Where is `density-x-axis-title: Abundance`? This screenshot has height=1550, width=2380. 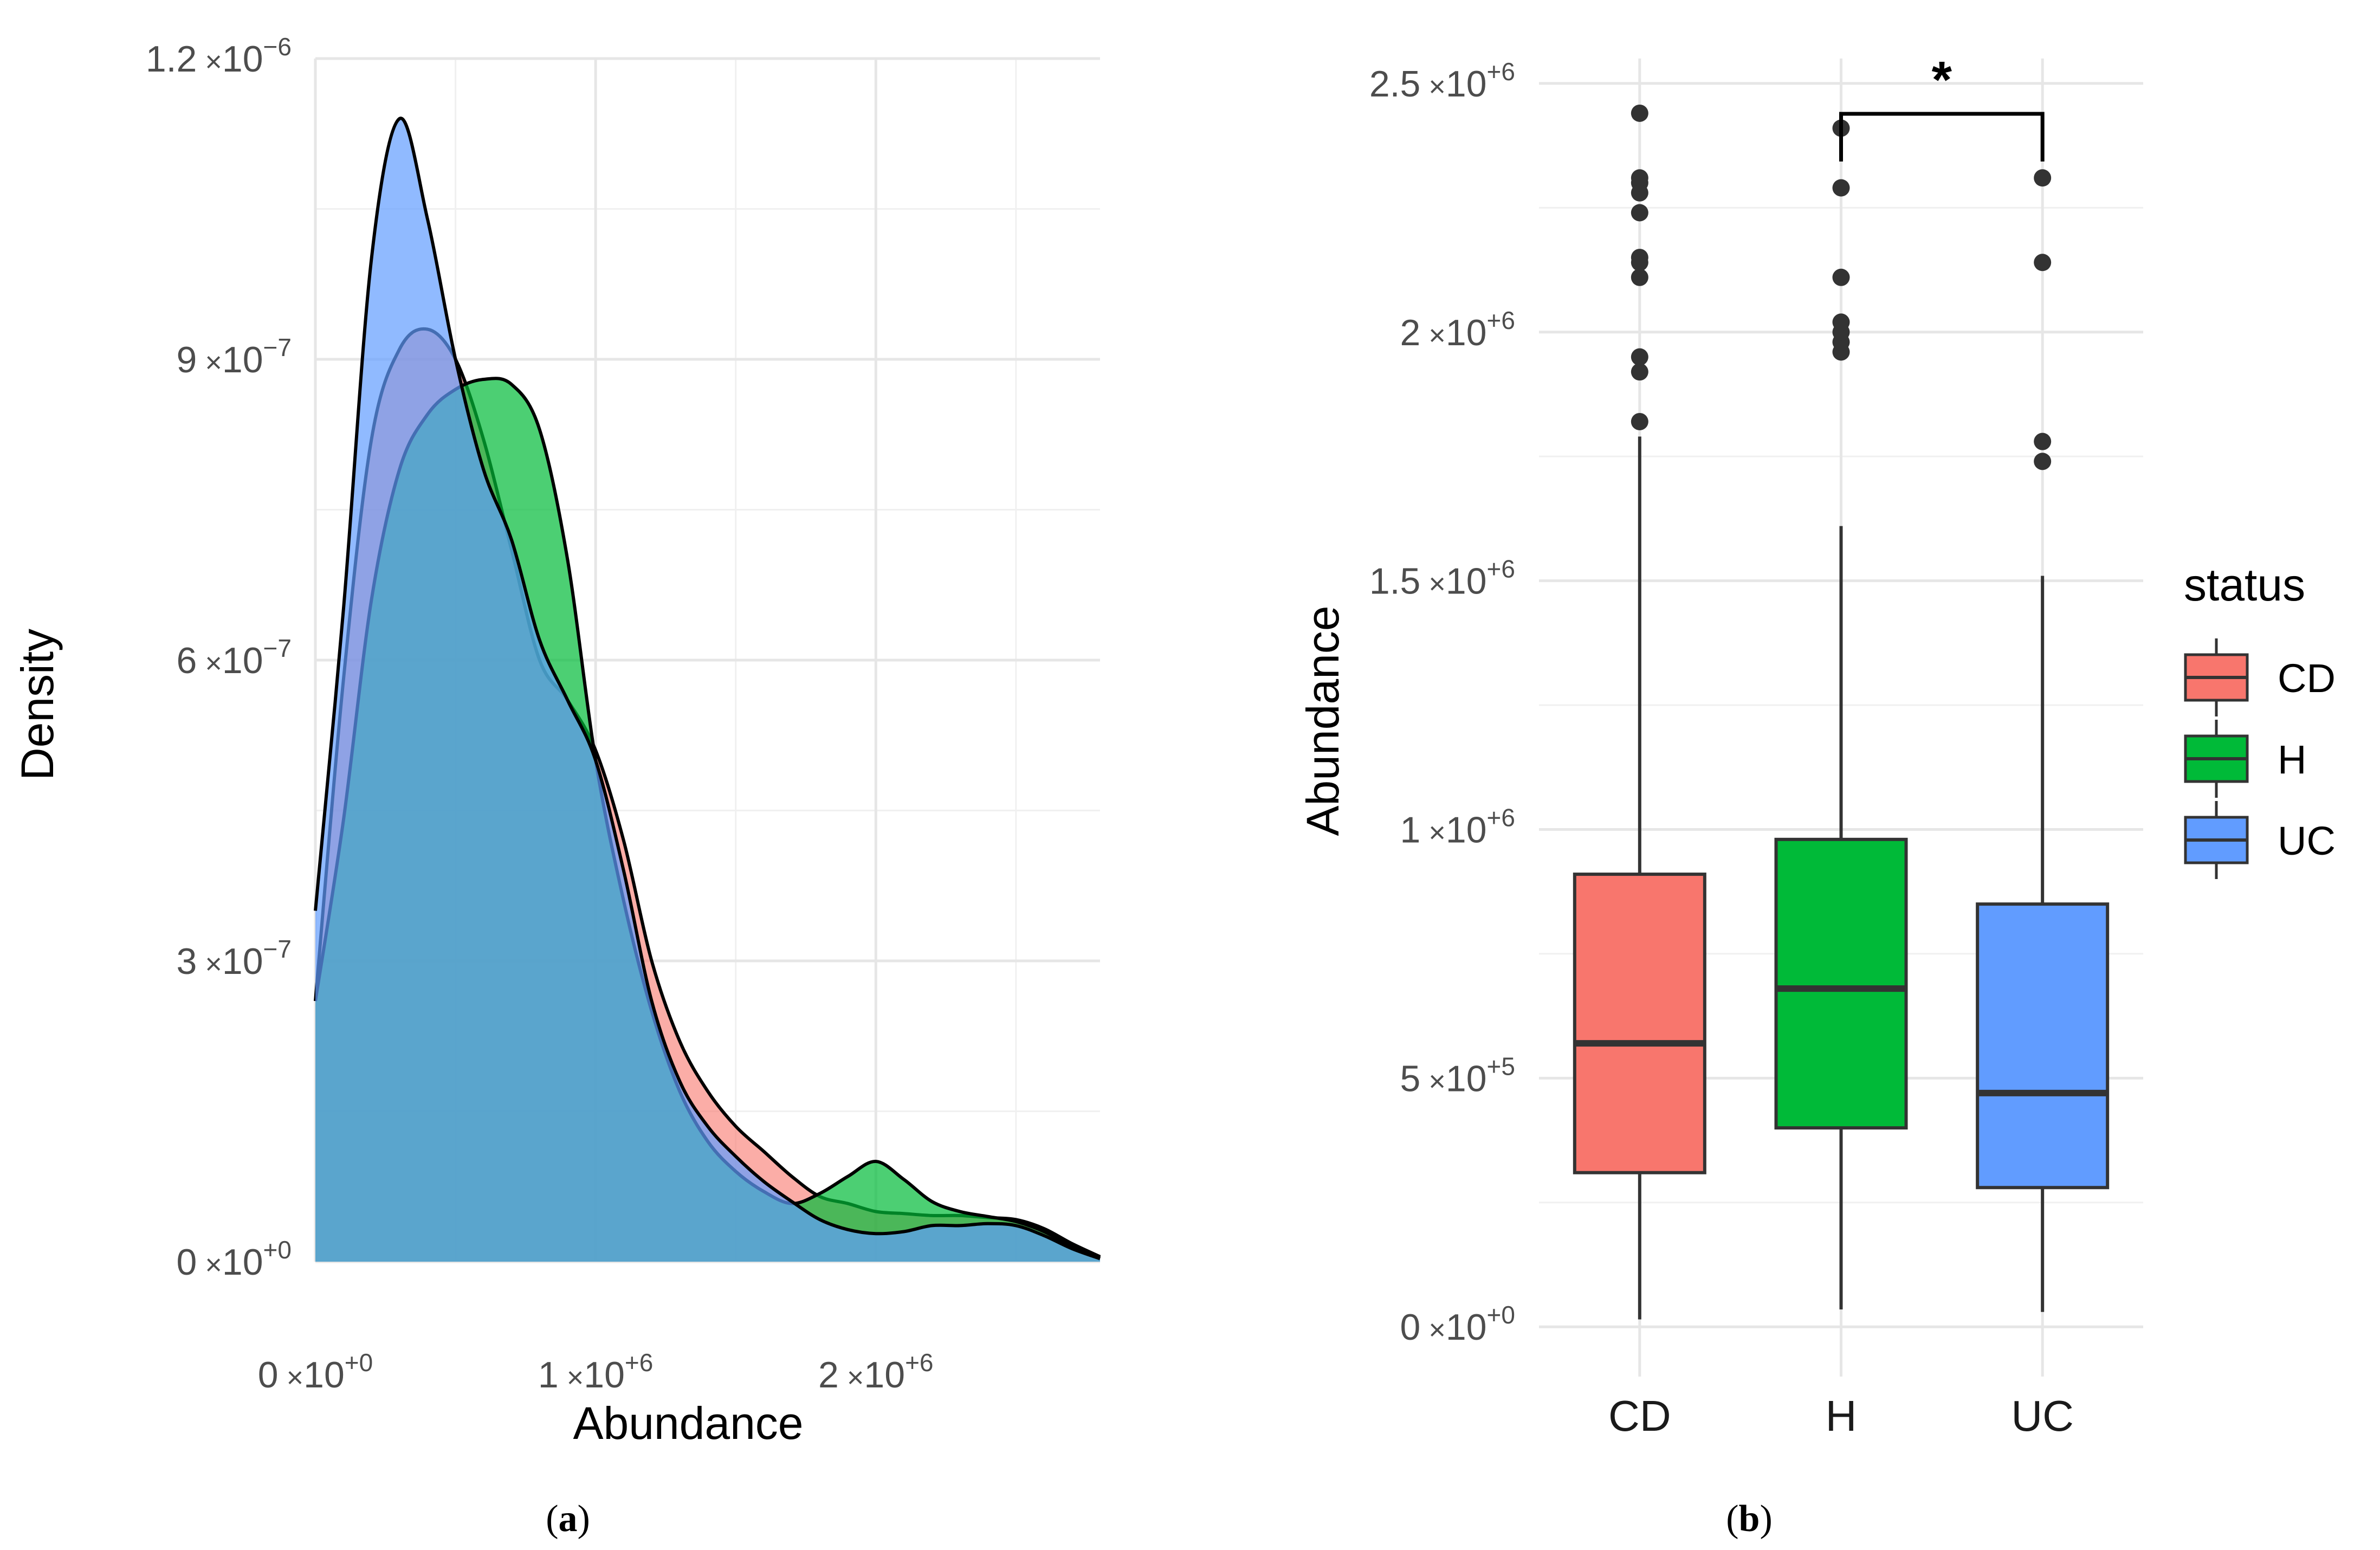
density-x-axis-title: Abundance is located at coordinates (688, 1423).